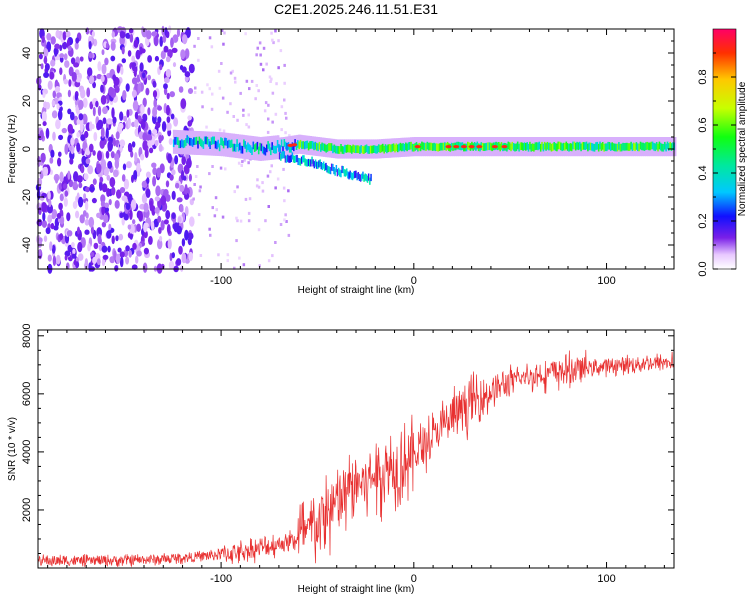 This screenshot has width=750, height=600. Describe the element at coordinates (27, 394) in the screenshot. I see `y-tick-label: 6000` at that location.